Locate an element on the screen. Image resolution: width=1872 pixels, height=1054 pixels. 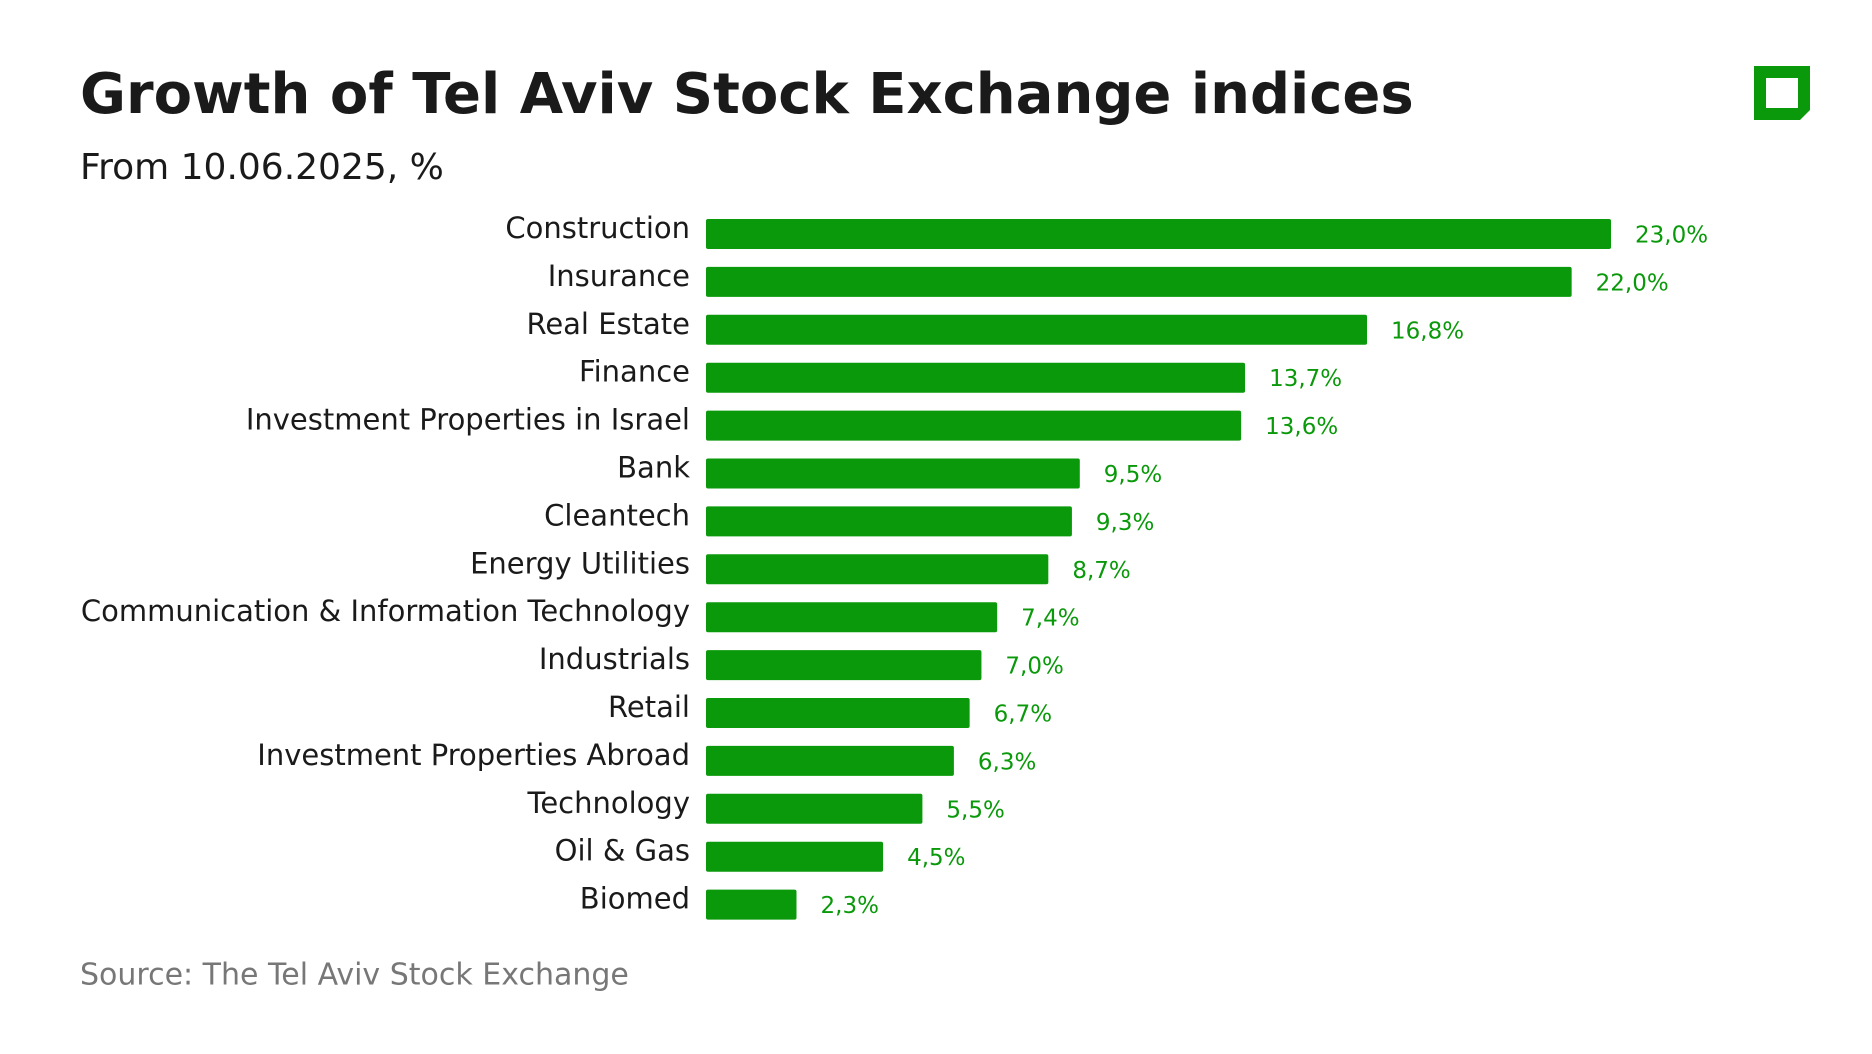
value-label: 2,3% is located at coordinates (850, 906).